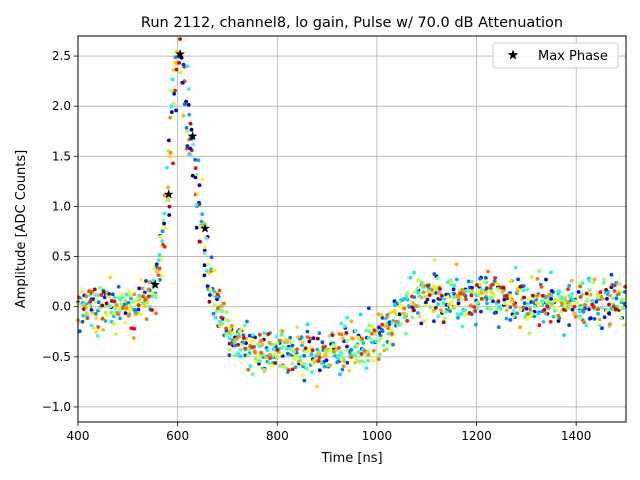 This screenshot has width=640, height=480. What do you see at coordinates (329, 432) in the screenshot?
I see `x-axis-ticks: 400 600 800 1000 1200 1400` at bounding box center [329, 432].